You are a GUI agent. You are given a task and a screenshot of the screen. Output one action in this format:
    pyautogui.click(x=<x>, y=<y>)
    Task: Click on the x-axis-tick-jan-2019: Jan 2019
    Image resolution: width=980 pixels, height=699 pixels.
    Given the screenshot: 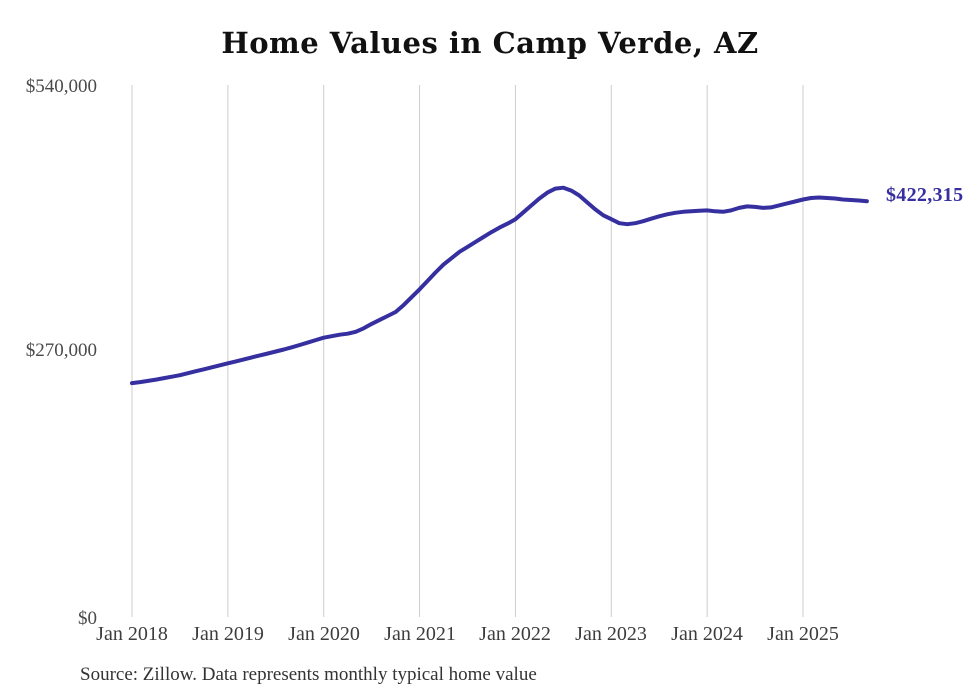 What is the action you would take?
    pyautogui.click(x=228, y=634)
    